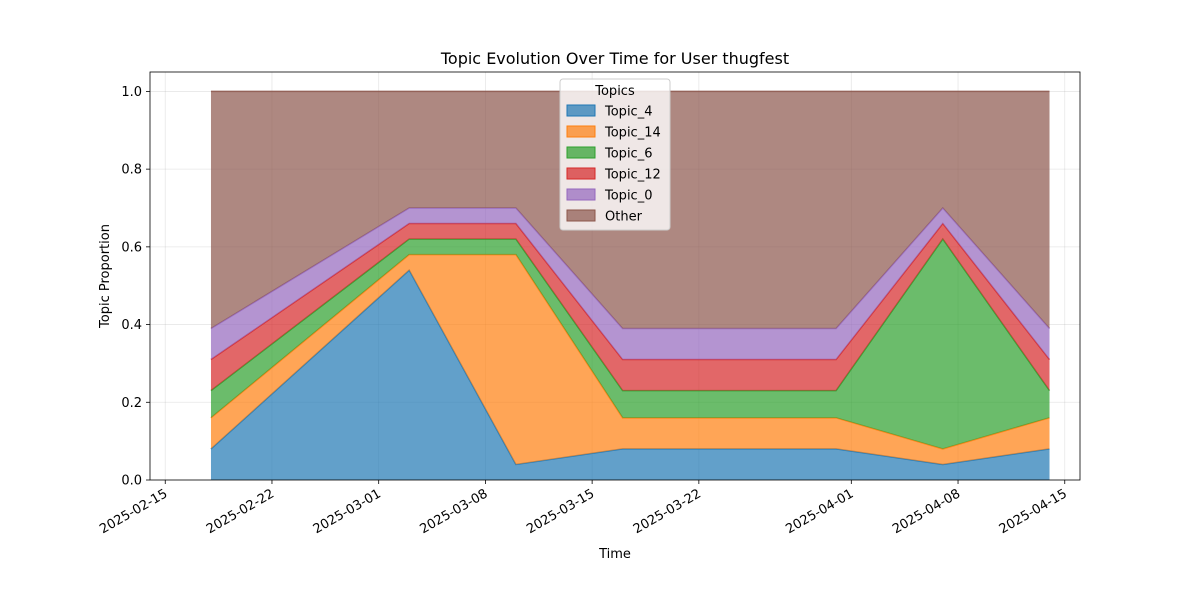 Image resolution: width=1200 pixels, height=600 pixels. I want to click on legend-label: Other, so click(624, 217).